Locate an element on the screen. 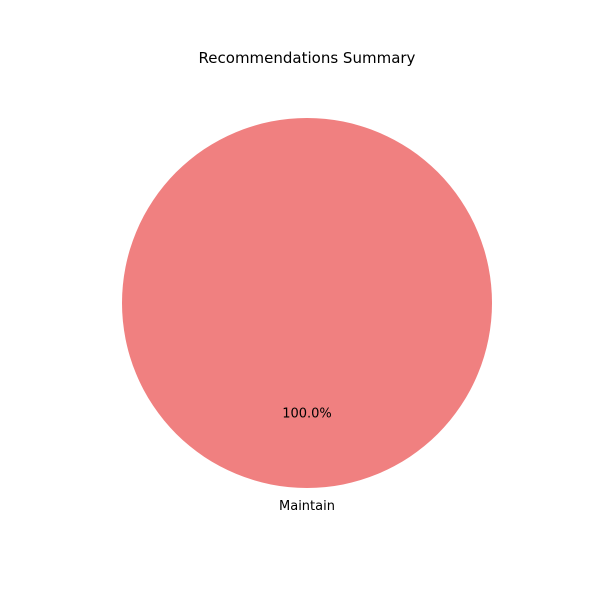 The height and width of the screenshot is (600, 600). chart-title: Recommendations Summary is located at coordinates (307, 58).